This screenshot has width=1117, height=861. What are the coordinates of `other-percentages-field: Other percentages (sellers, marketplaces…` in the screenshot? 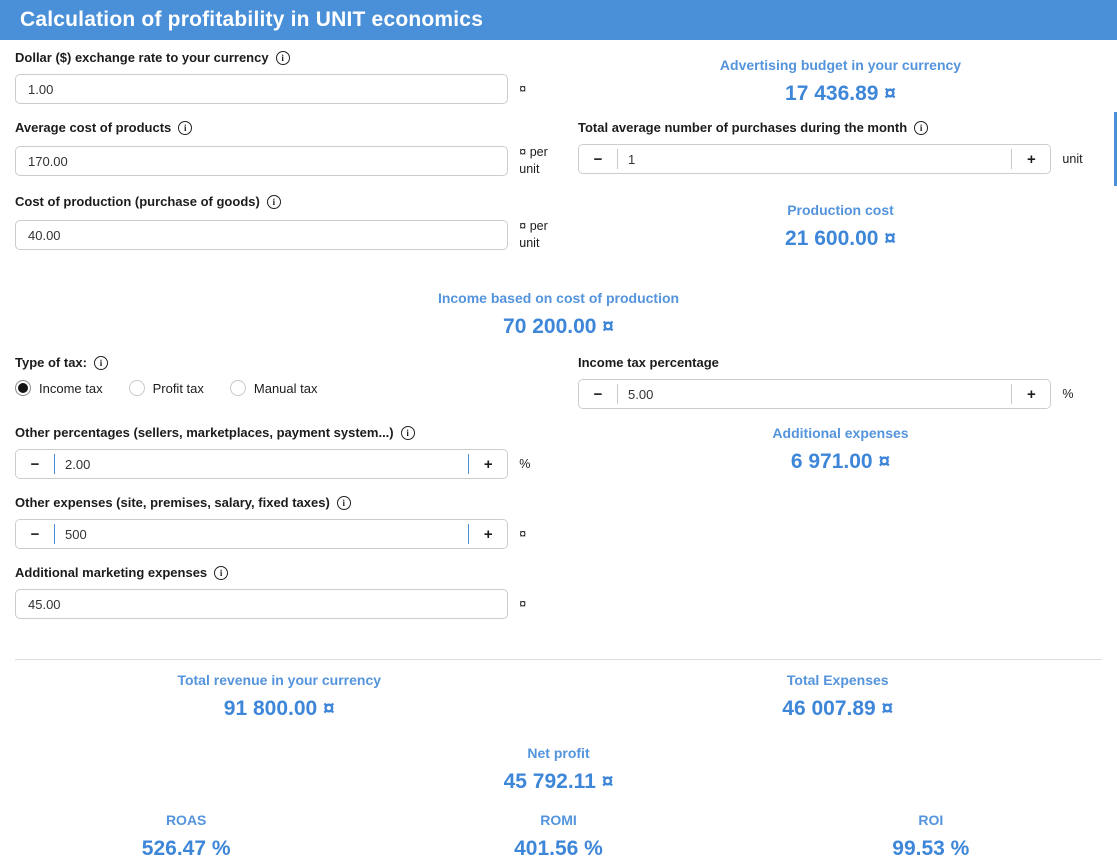 It's located at (287, 452).